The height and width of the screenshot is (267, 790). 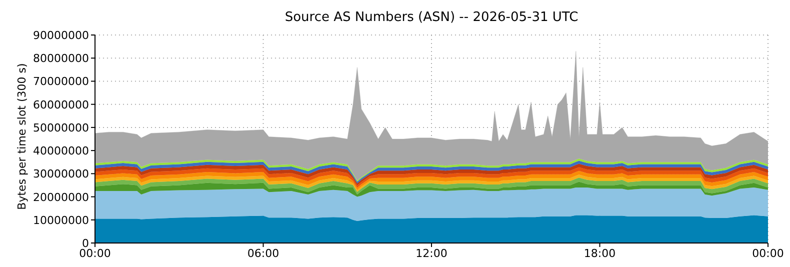 I want to click on y-tick-label: 30000000, so click(x=61, y=174).